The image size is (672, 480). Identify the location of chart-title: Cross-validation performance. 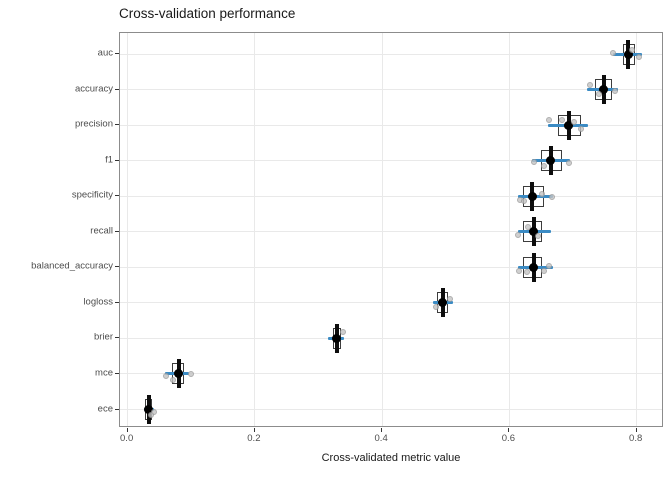
(207, 13).